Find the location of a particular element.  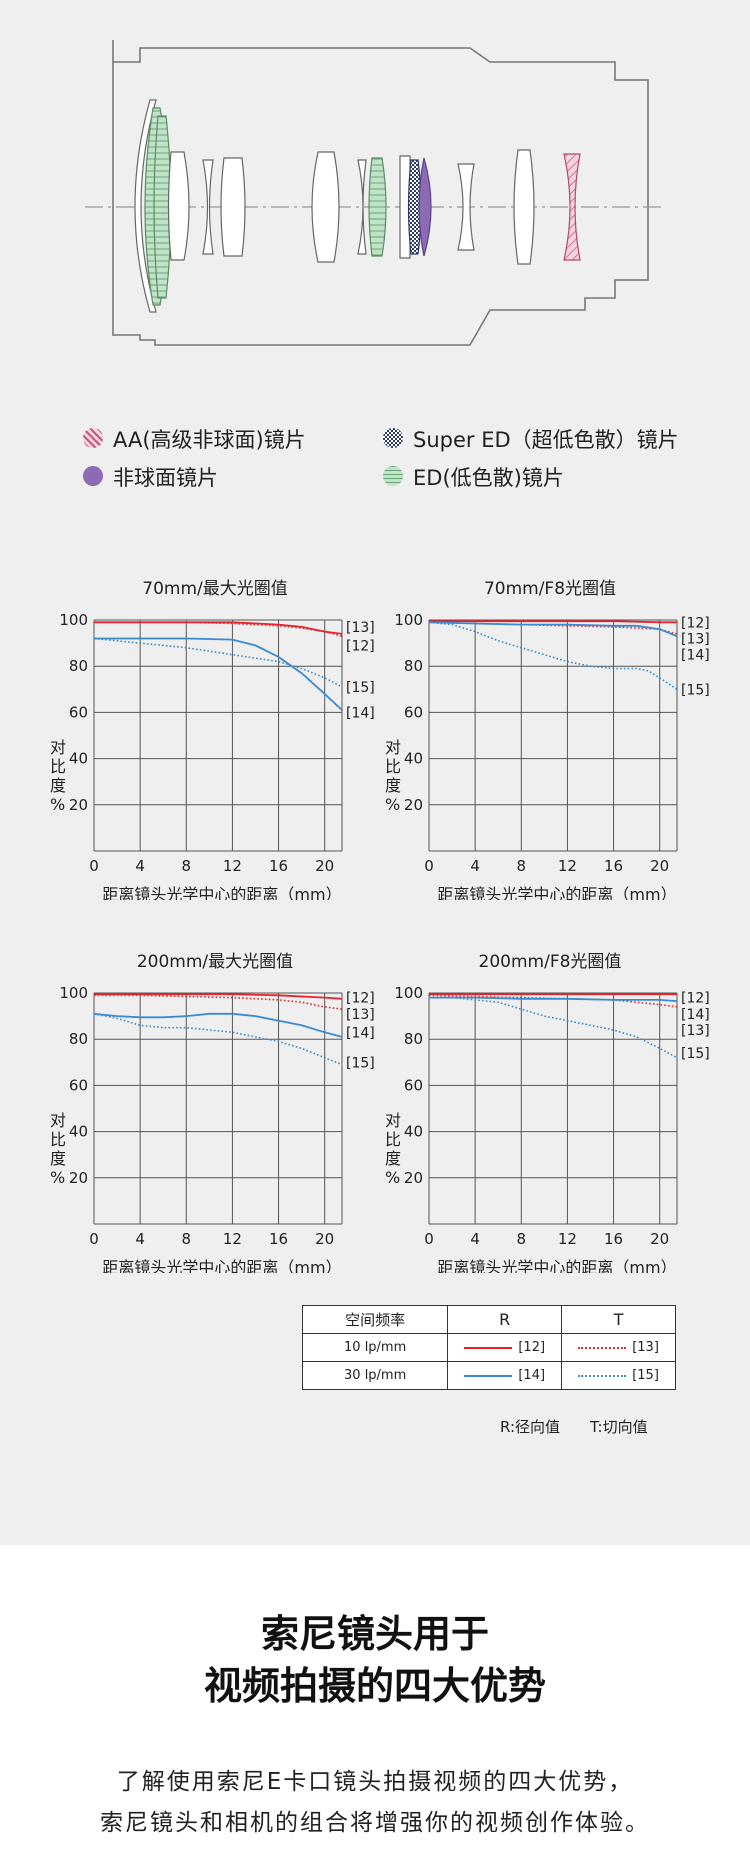

section-title: 索尼镜头用于 视频拍摄的四大优势 is located at coordinates (375, 1660).